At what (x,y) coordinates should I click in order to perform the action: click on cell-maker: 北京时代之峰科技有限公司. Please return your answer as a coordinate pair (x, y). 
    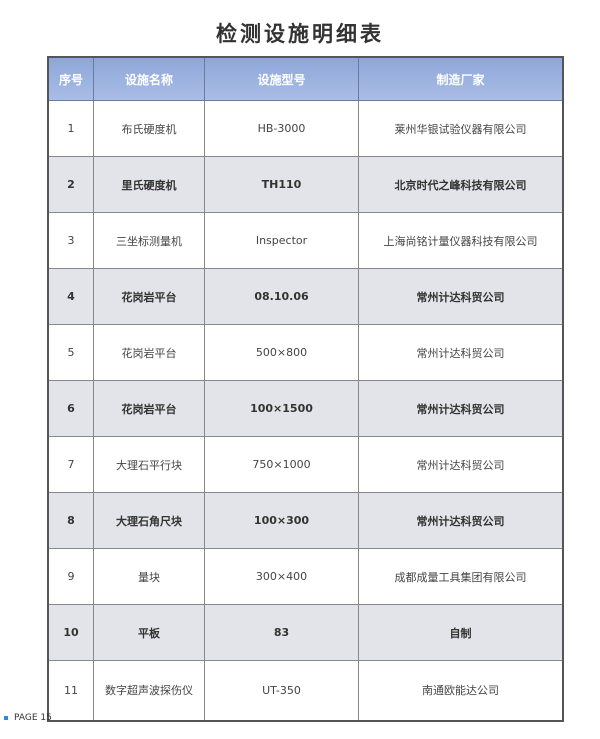
    Looking at the image, I should click on (461, 184).